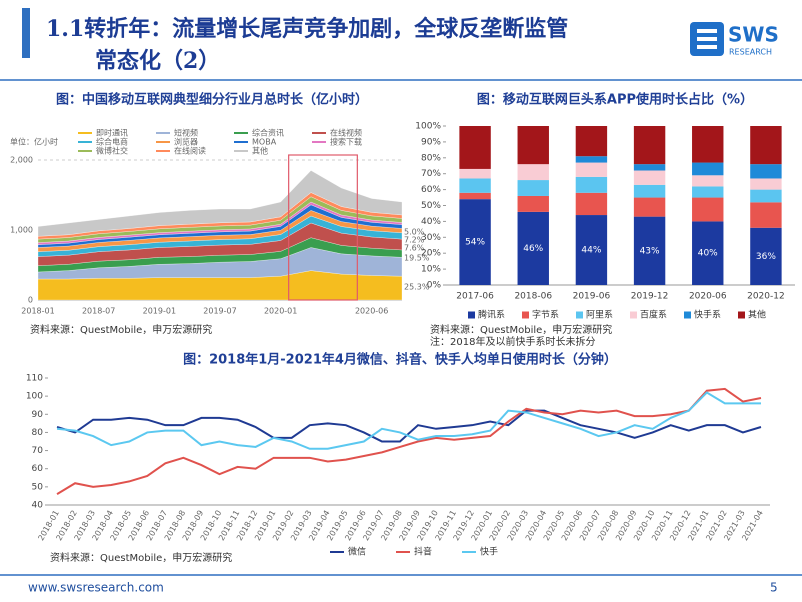 The width and height of the screenshot is (802, 602). I want to click on slide-title: 1.1转折年：流量增长尾声竞争加剧，全球反垄断监管, so click(307, 29).